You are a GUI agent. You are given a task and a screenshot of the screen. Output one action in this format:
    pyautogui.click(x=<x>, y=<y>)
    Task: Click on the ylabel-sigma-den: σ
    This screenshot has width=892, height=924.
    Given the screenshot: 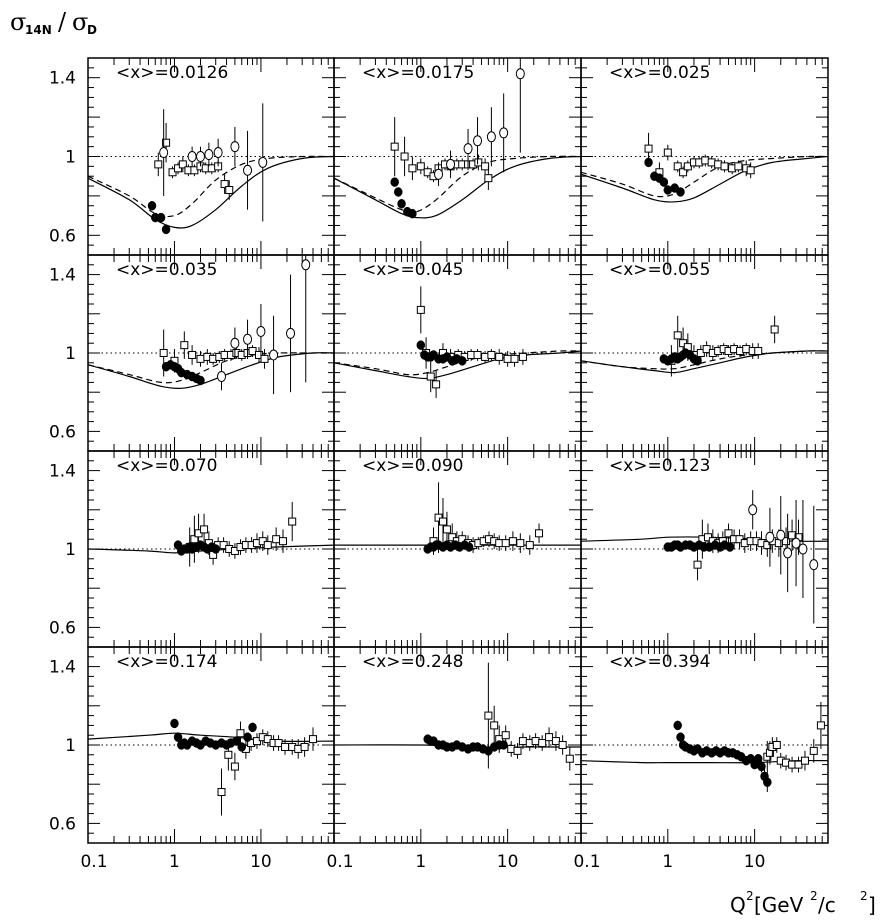 What is the action you would take?
    pyautogui.click(x=80, y=22)
    